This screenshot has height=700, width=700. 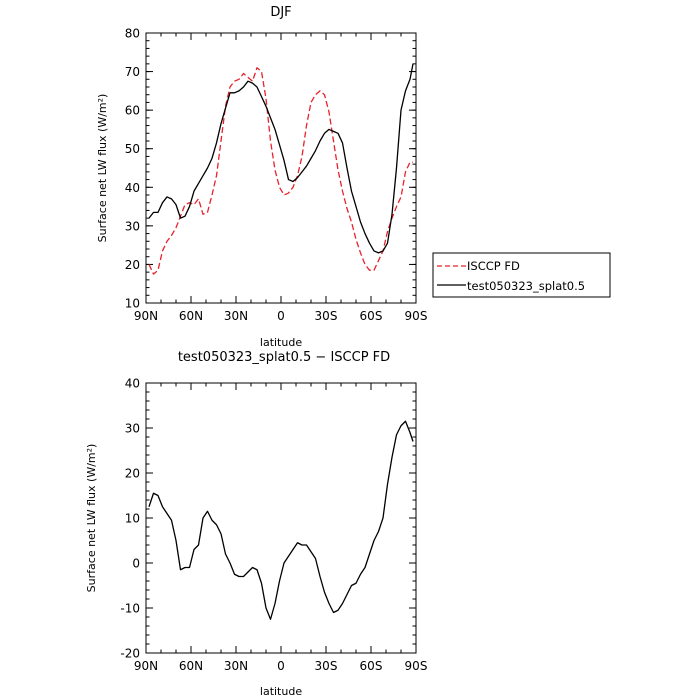 What do you see at coordinates (132, 72) in the screenshot?
I see `top-y-tick-label: 70` at bounding box center [132, 72].